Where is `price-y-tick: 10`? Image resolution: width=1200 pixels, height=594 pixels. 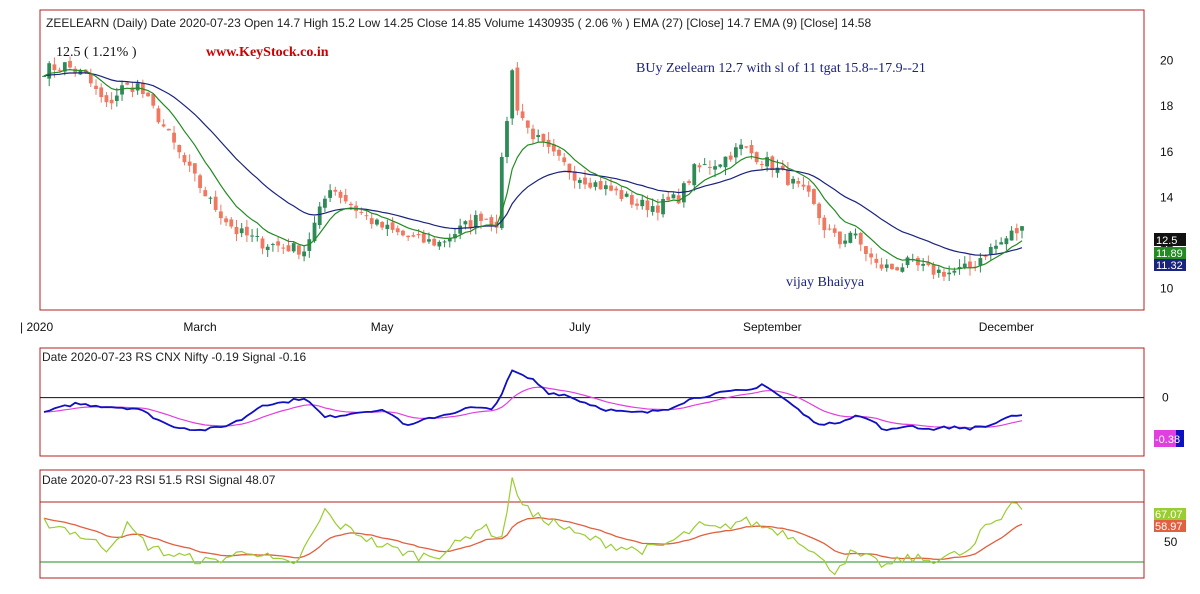 price-y-tick: 10 is located at coordinates (1167, 289).